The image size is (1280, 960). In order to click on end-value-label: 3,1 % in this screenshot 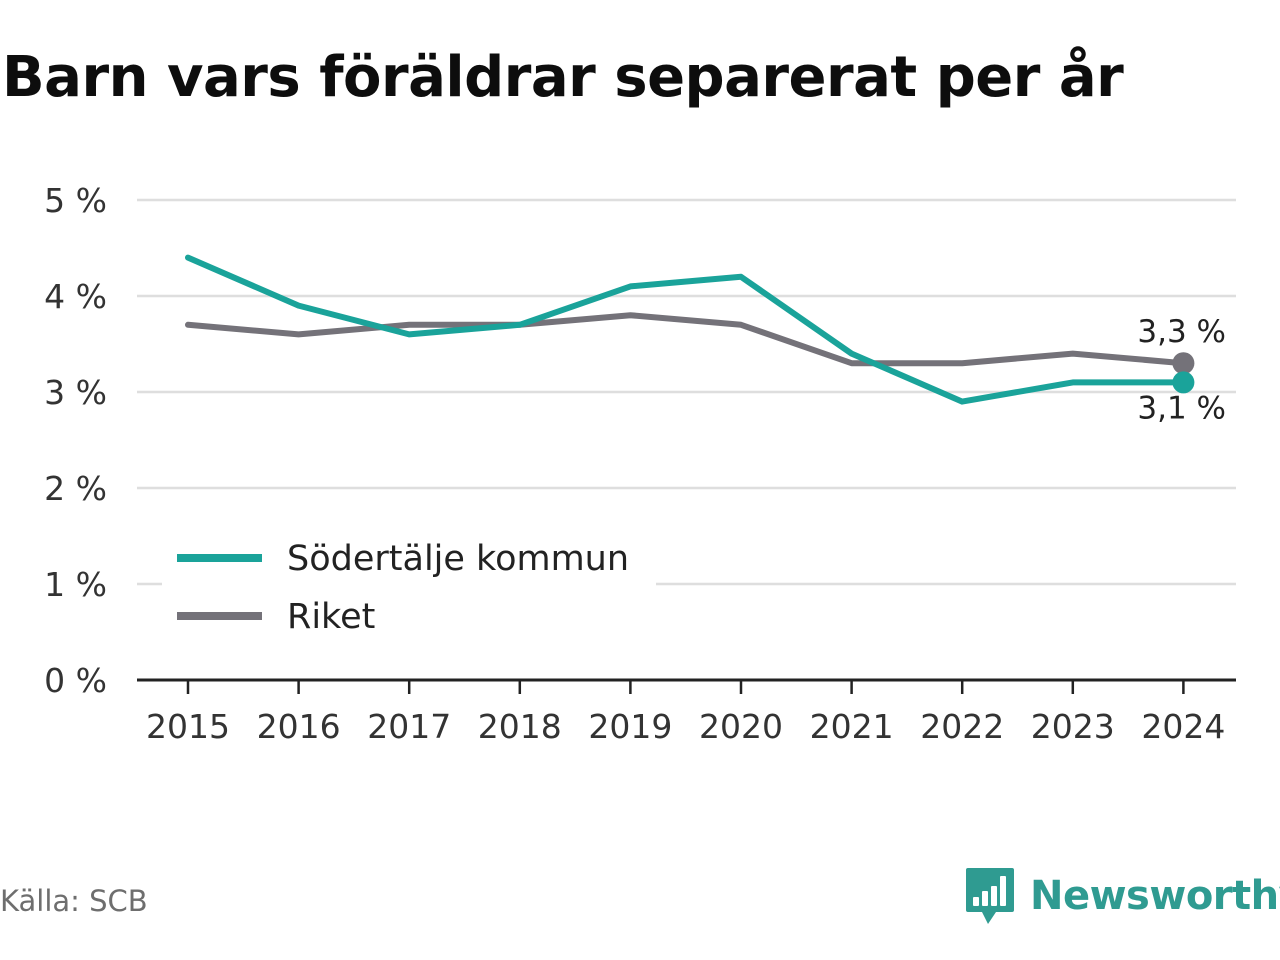, I will do `click(1181, 408)`.